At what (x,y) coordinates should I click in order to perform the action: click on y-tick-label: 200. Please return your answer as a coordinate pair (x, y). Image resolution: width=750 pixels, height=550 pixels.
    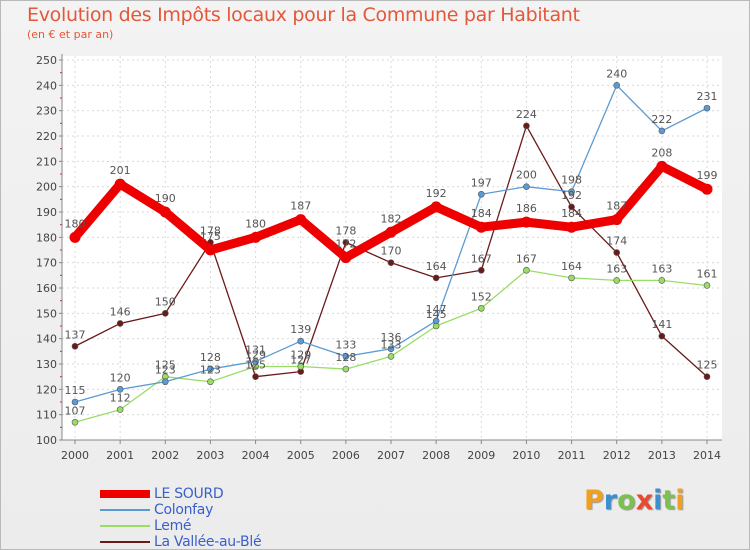
    Looking at the image, I should click on (46, 187).